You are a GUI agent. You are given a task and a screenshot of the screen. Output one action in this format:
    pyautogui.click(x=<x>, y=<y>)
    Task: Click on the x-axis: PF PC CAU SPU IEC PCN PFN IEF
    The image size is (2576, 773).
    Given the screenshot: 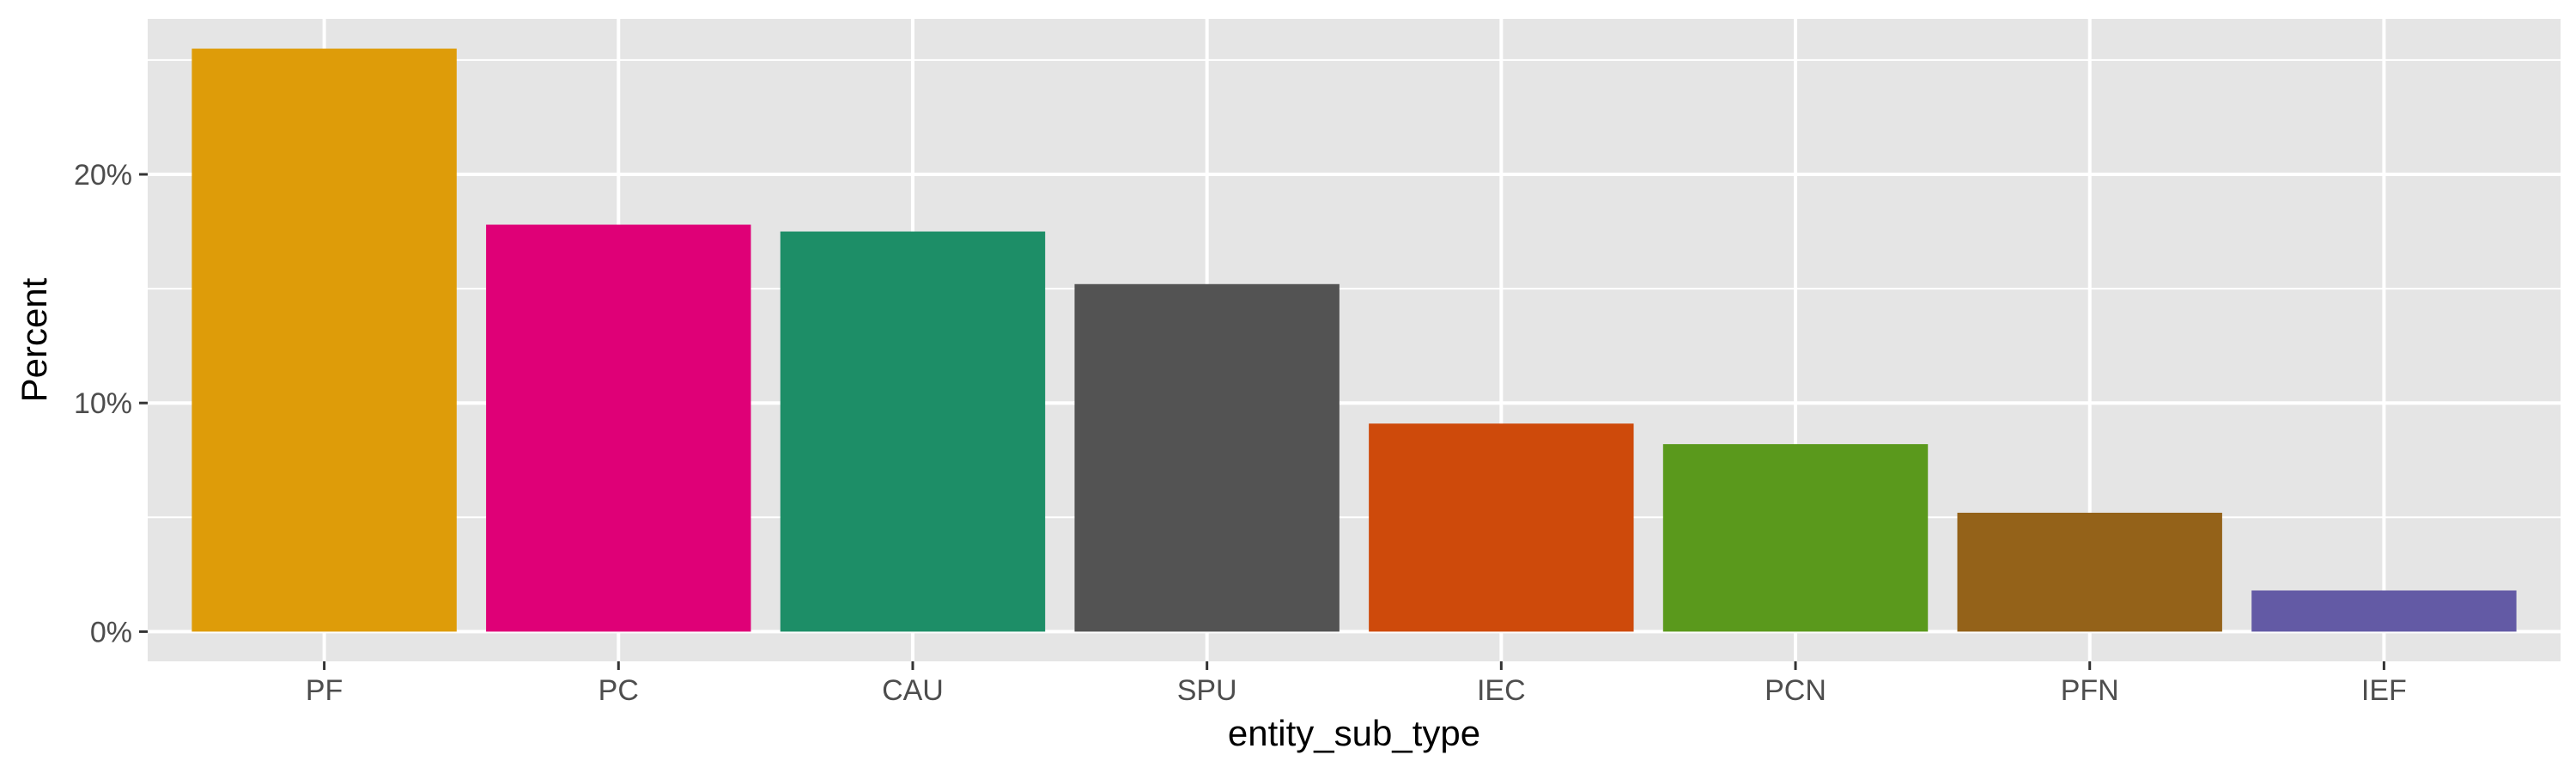 What is the action you would take?
    pyautogui.click(x=1356, y=684)
    